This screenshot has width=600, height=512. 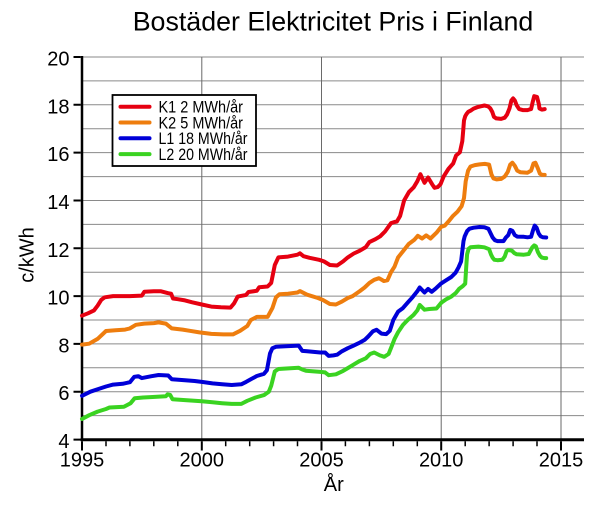 What do you see at coordinates (63, 442) in the screenshot?
I see `svg-text: 4` at bounding box center [63, 442].